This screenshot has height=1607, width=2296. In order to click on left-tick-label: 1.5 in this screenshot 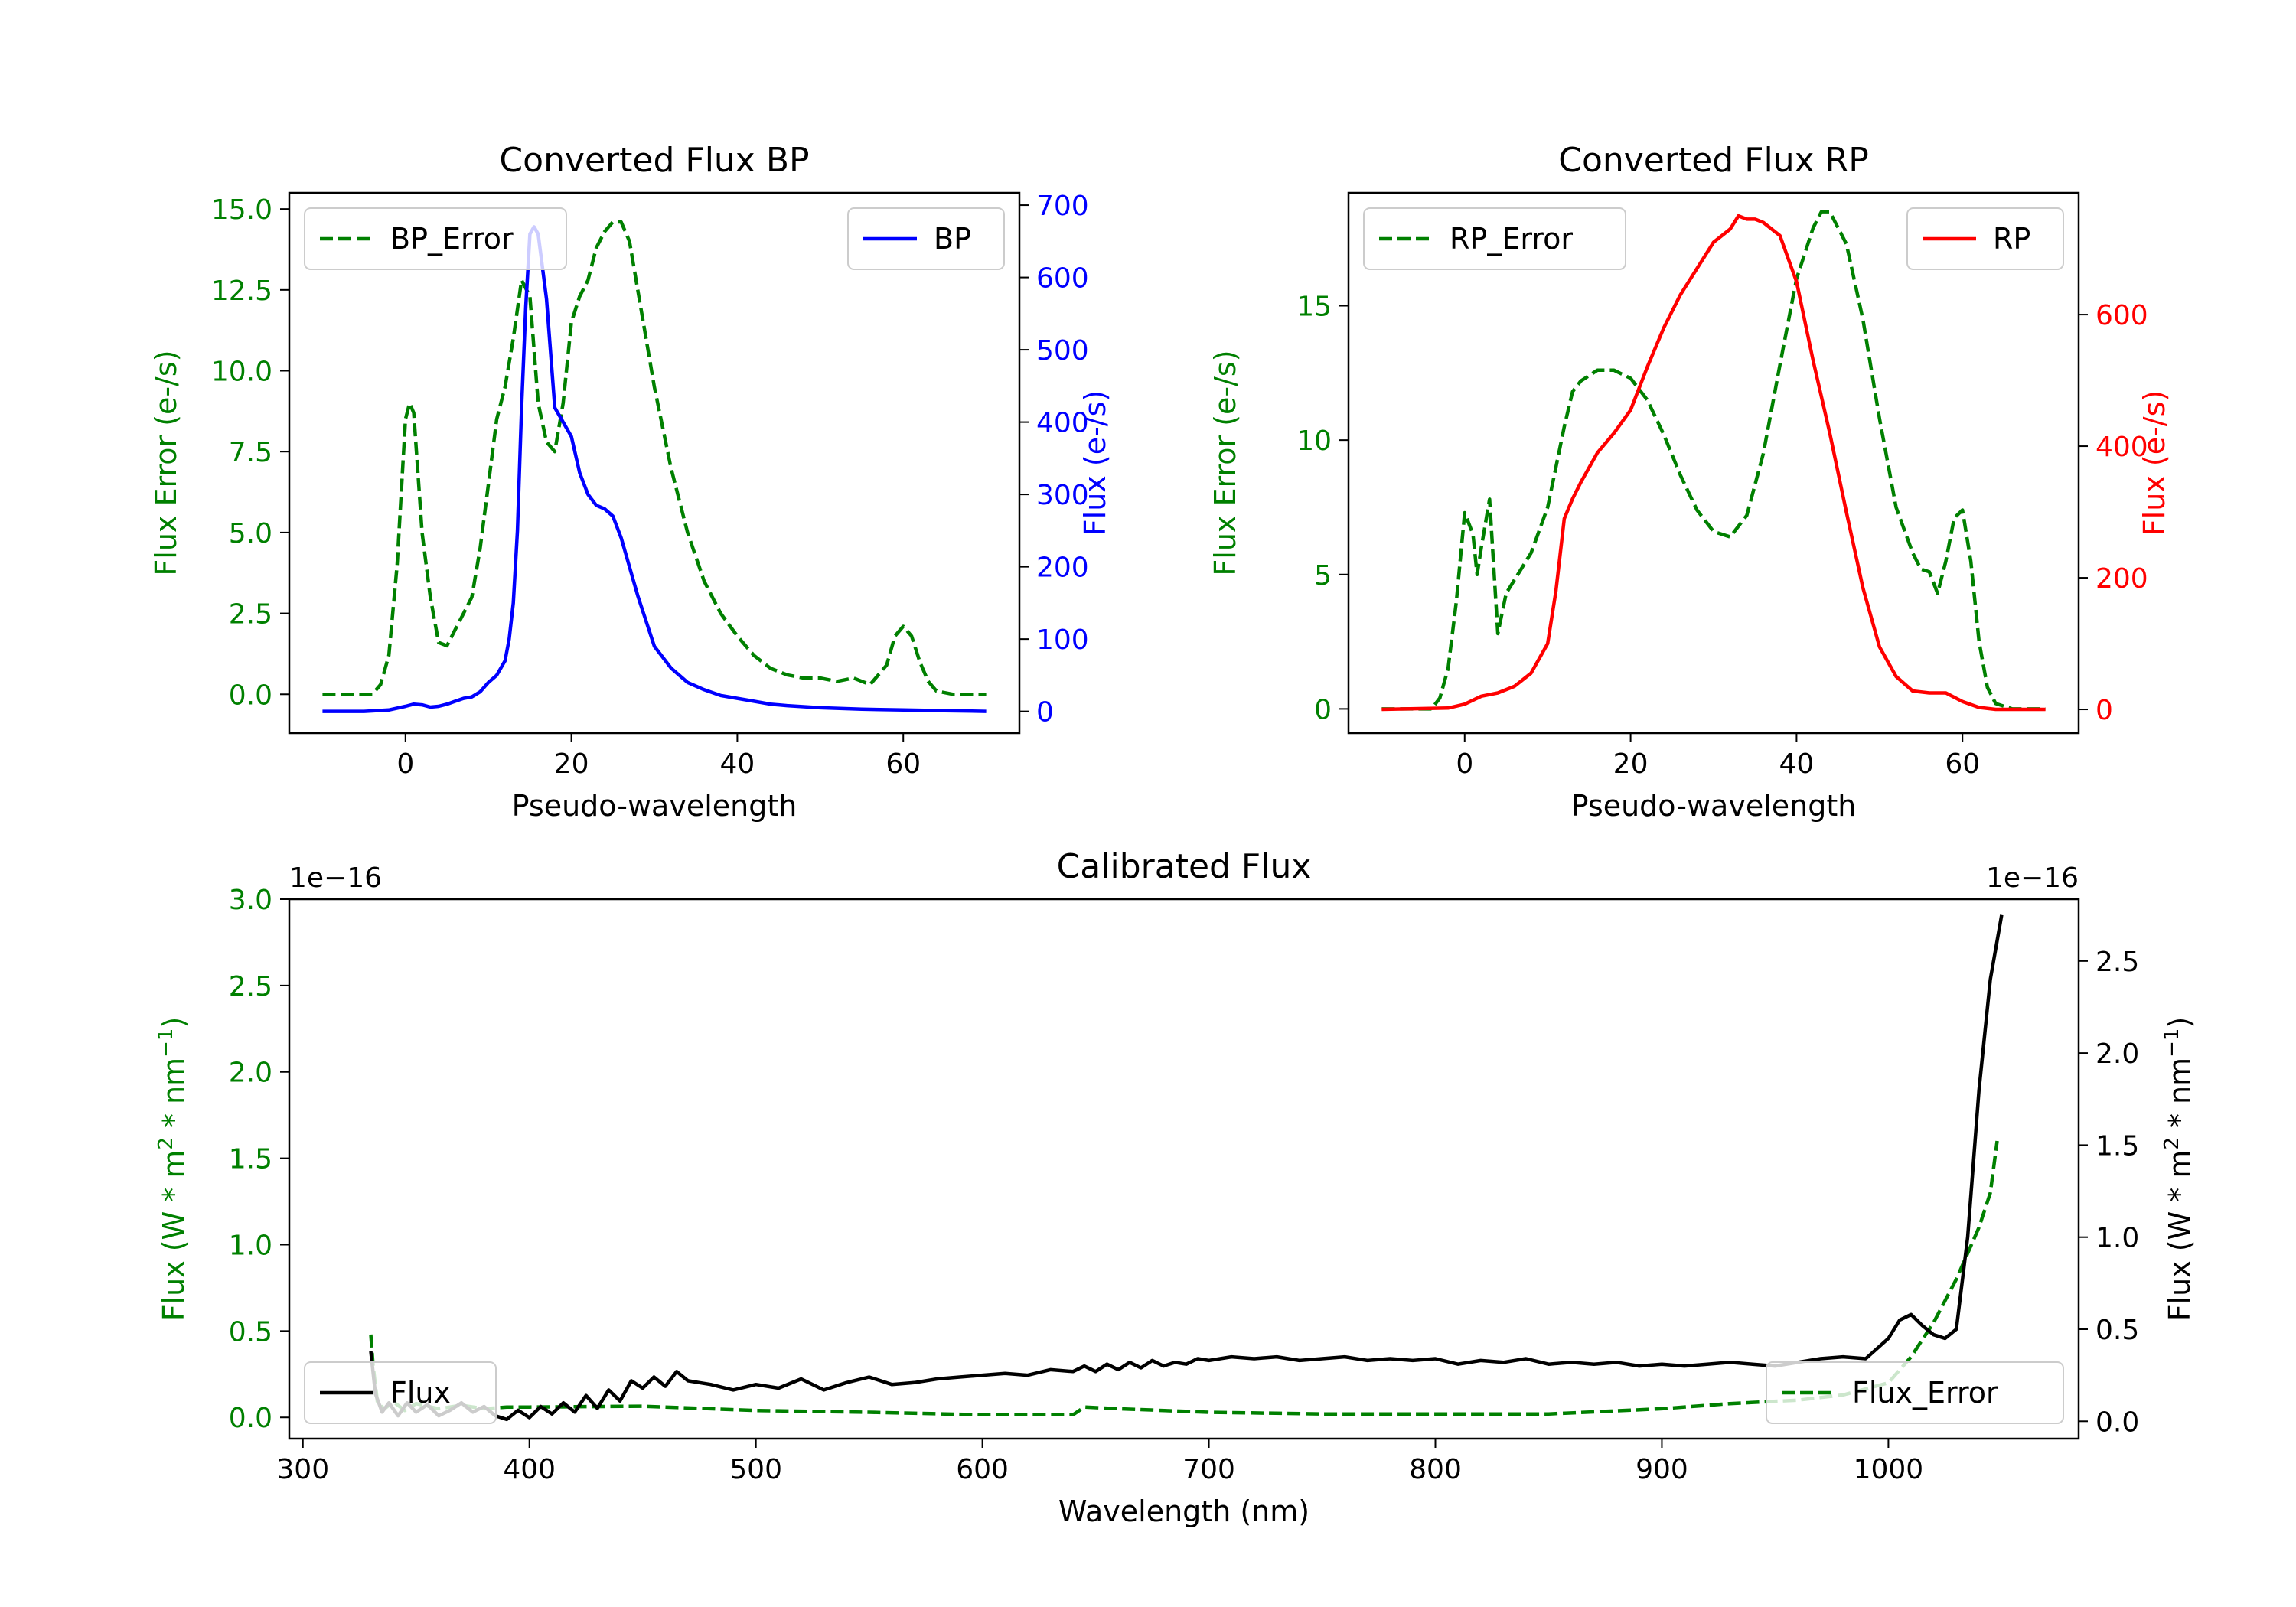, I will do `click(250, 1159)`.